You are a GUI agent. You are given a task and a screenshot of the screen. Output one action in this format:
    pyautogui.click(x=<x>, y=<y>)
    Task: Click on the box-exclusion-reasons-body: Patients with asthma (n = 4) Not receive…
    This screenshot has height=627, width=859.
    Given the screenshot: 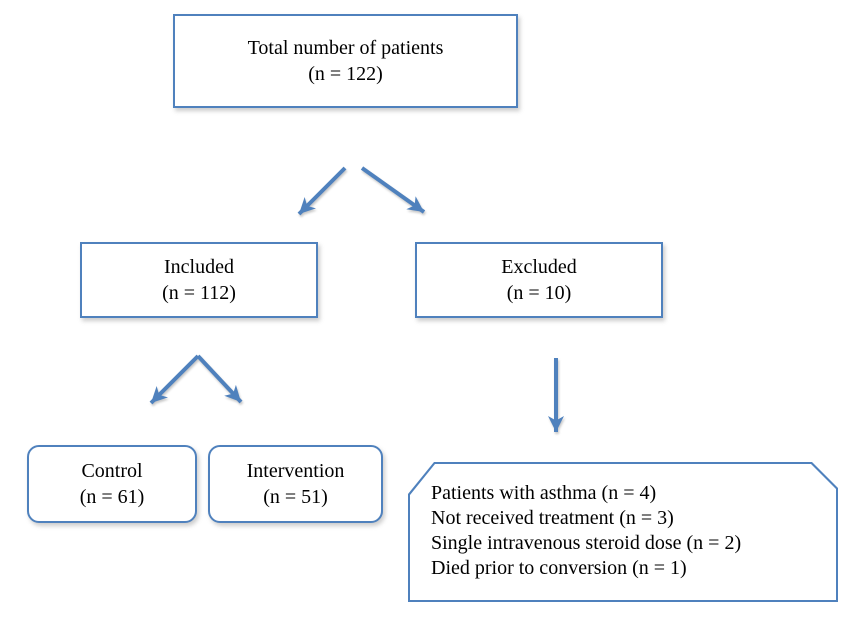 What is the action you would take?
    pyautogui.click(x=623, y=532)
    